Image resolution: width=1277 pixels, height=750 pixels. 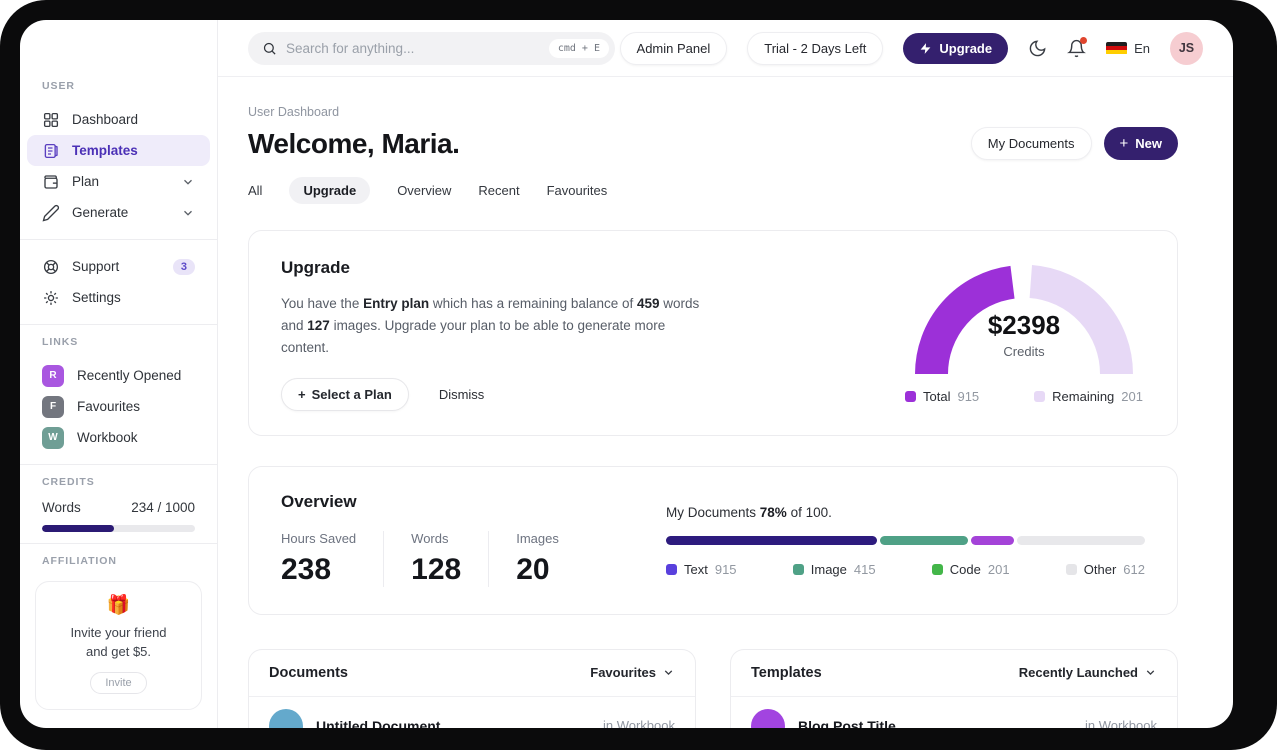 I want to click on credits-gauge-panel: $2398 Credits Total 915, so click(x=1024, y=334).